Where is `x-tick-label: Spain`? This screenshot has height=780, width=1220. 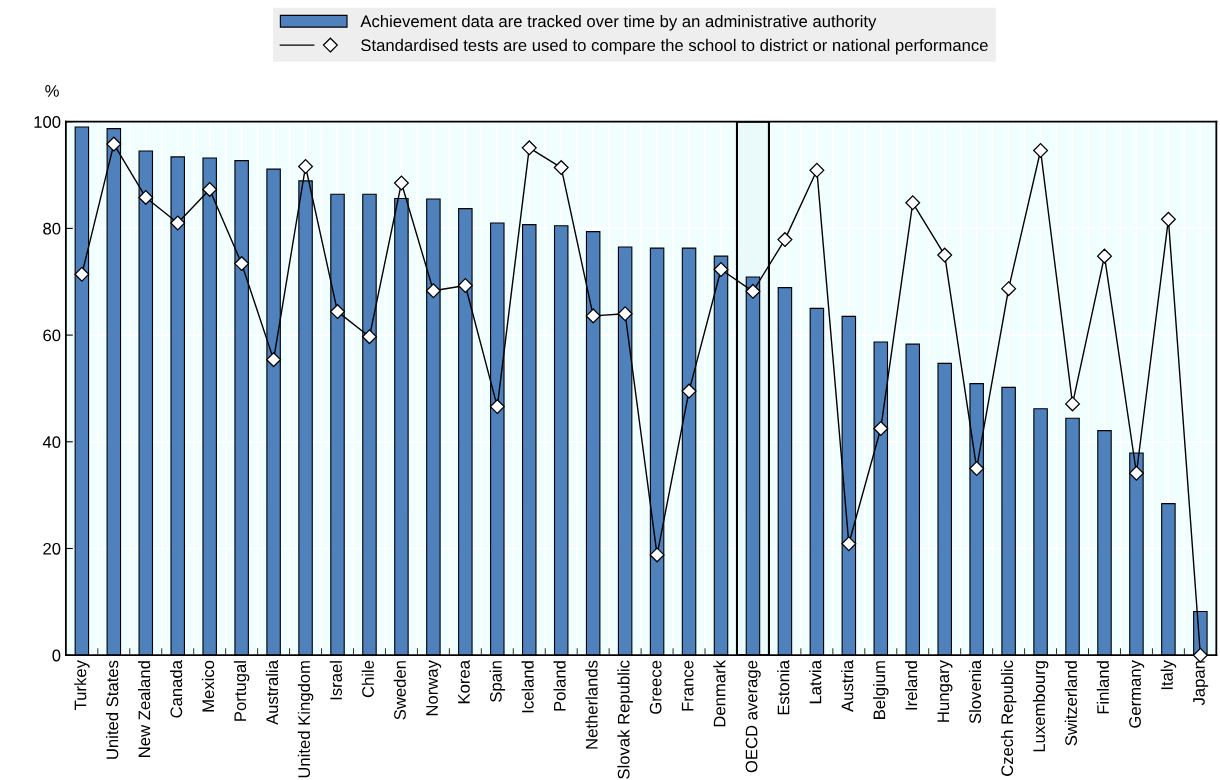
x-tick-label: Spain is located at coordinates (497, 681).